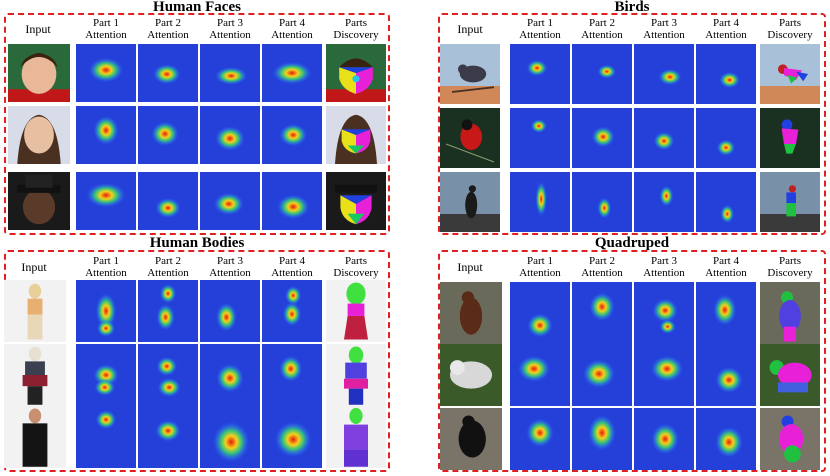 This screenshot has height=476, width=830. I want to click on input-label-bodies: Input, so click(34, 267).